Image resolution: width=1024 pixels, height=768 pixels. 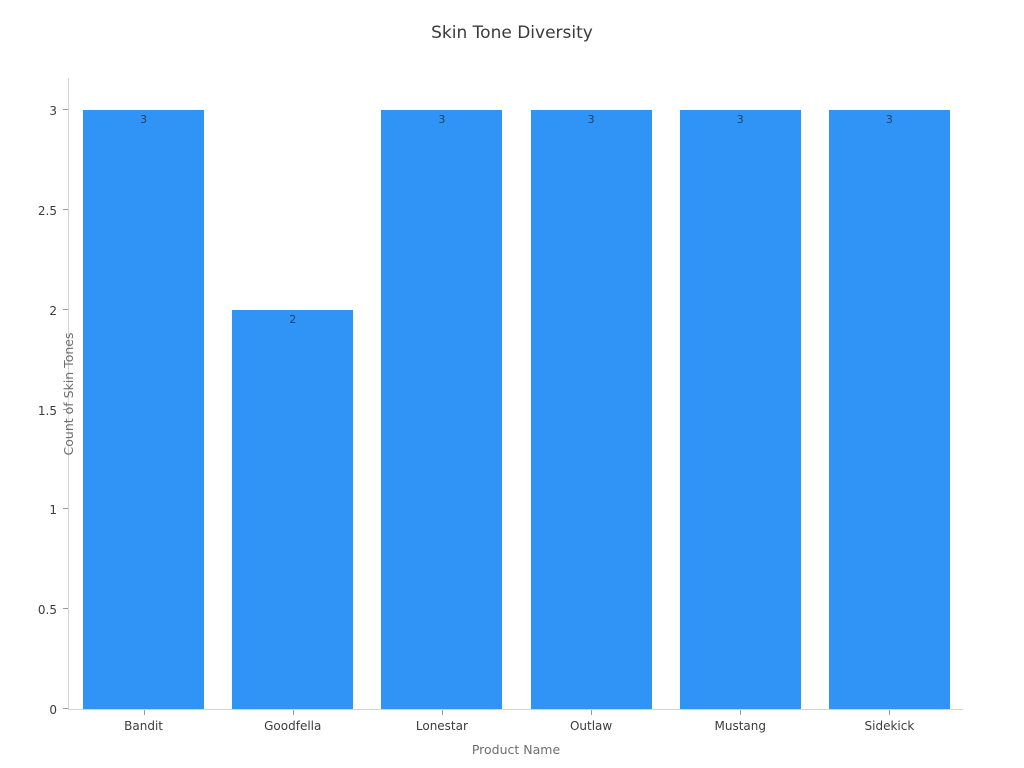 I want to click on x-tick-label: Outlaw, so click(x=591, y=726).